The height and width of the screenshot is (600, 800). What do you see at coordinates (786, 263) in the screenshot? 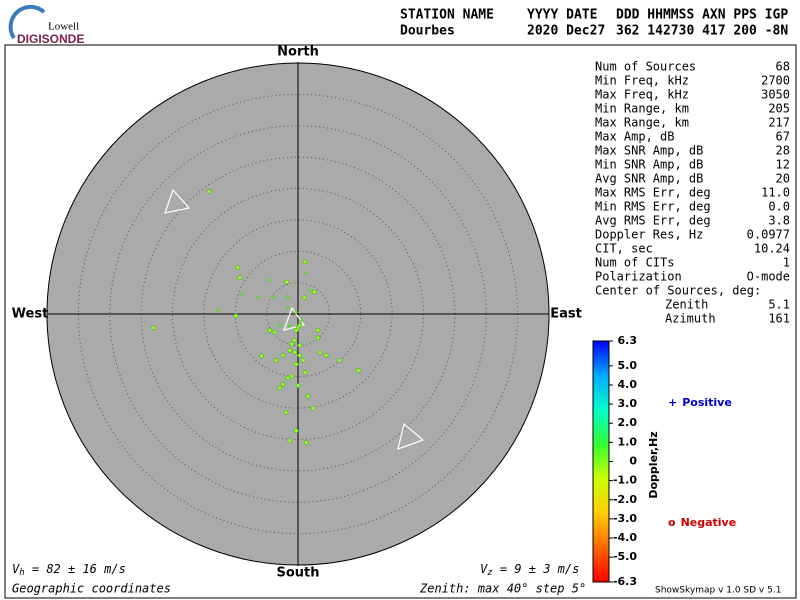
I see `stat-value: 1` at bounding box center [786, 263].